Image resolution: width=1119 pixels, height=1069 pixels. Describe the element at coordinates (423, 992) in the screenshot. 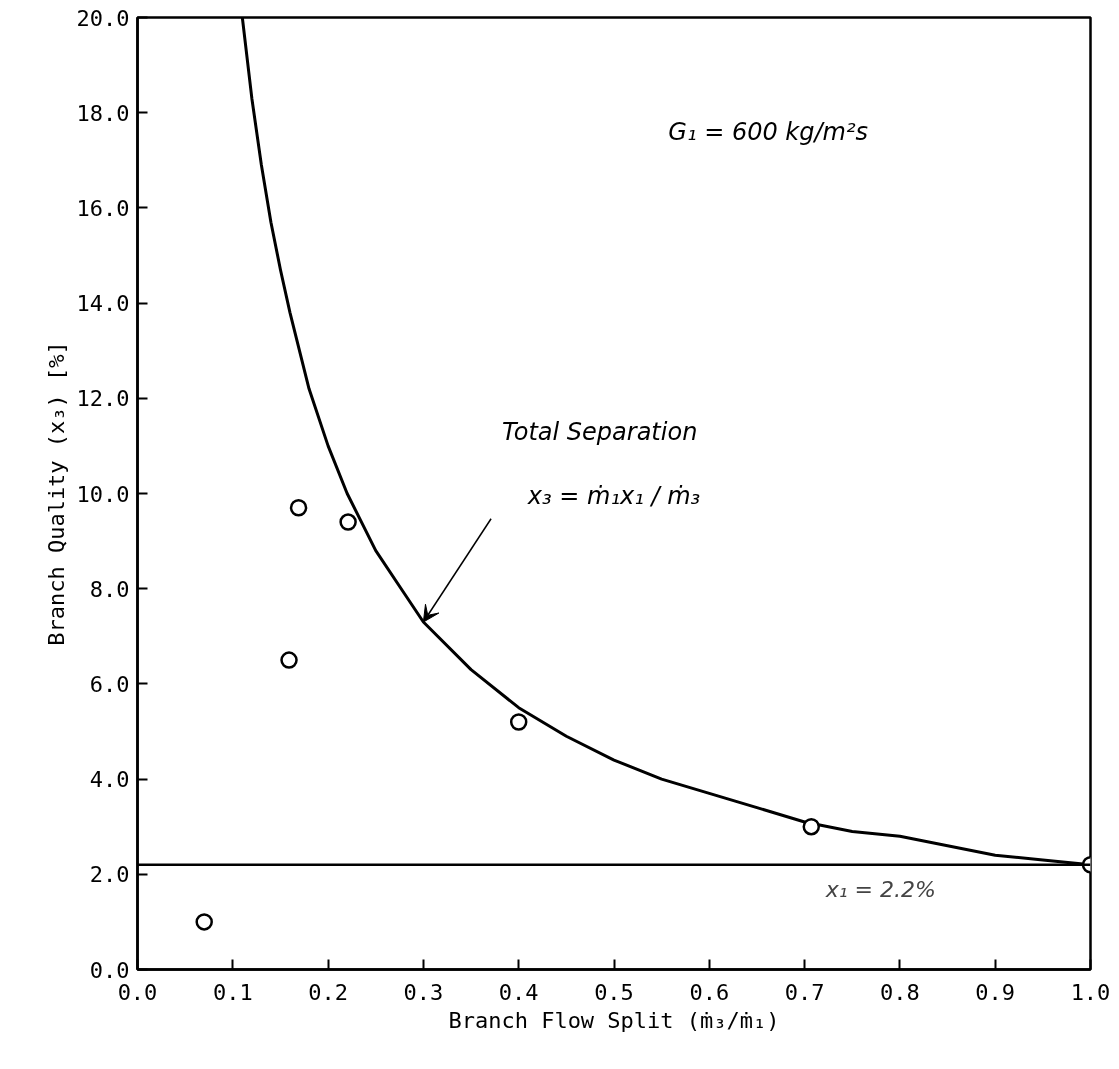

I see `x-tick-label: 0.3` at that location.